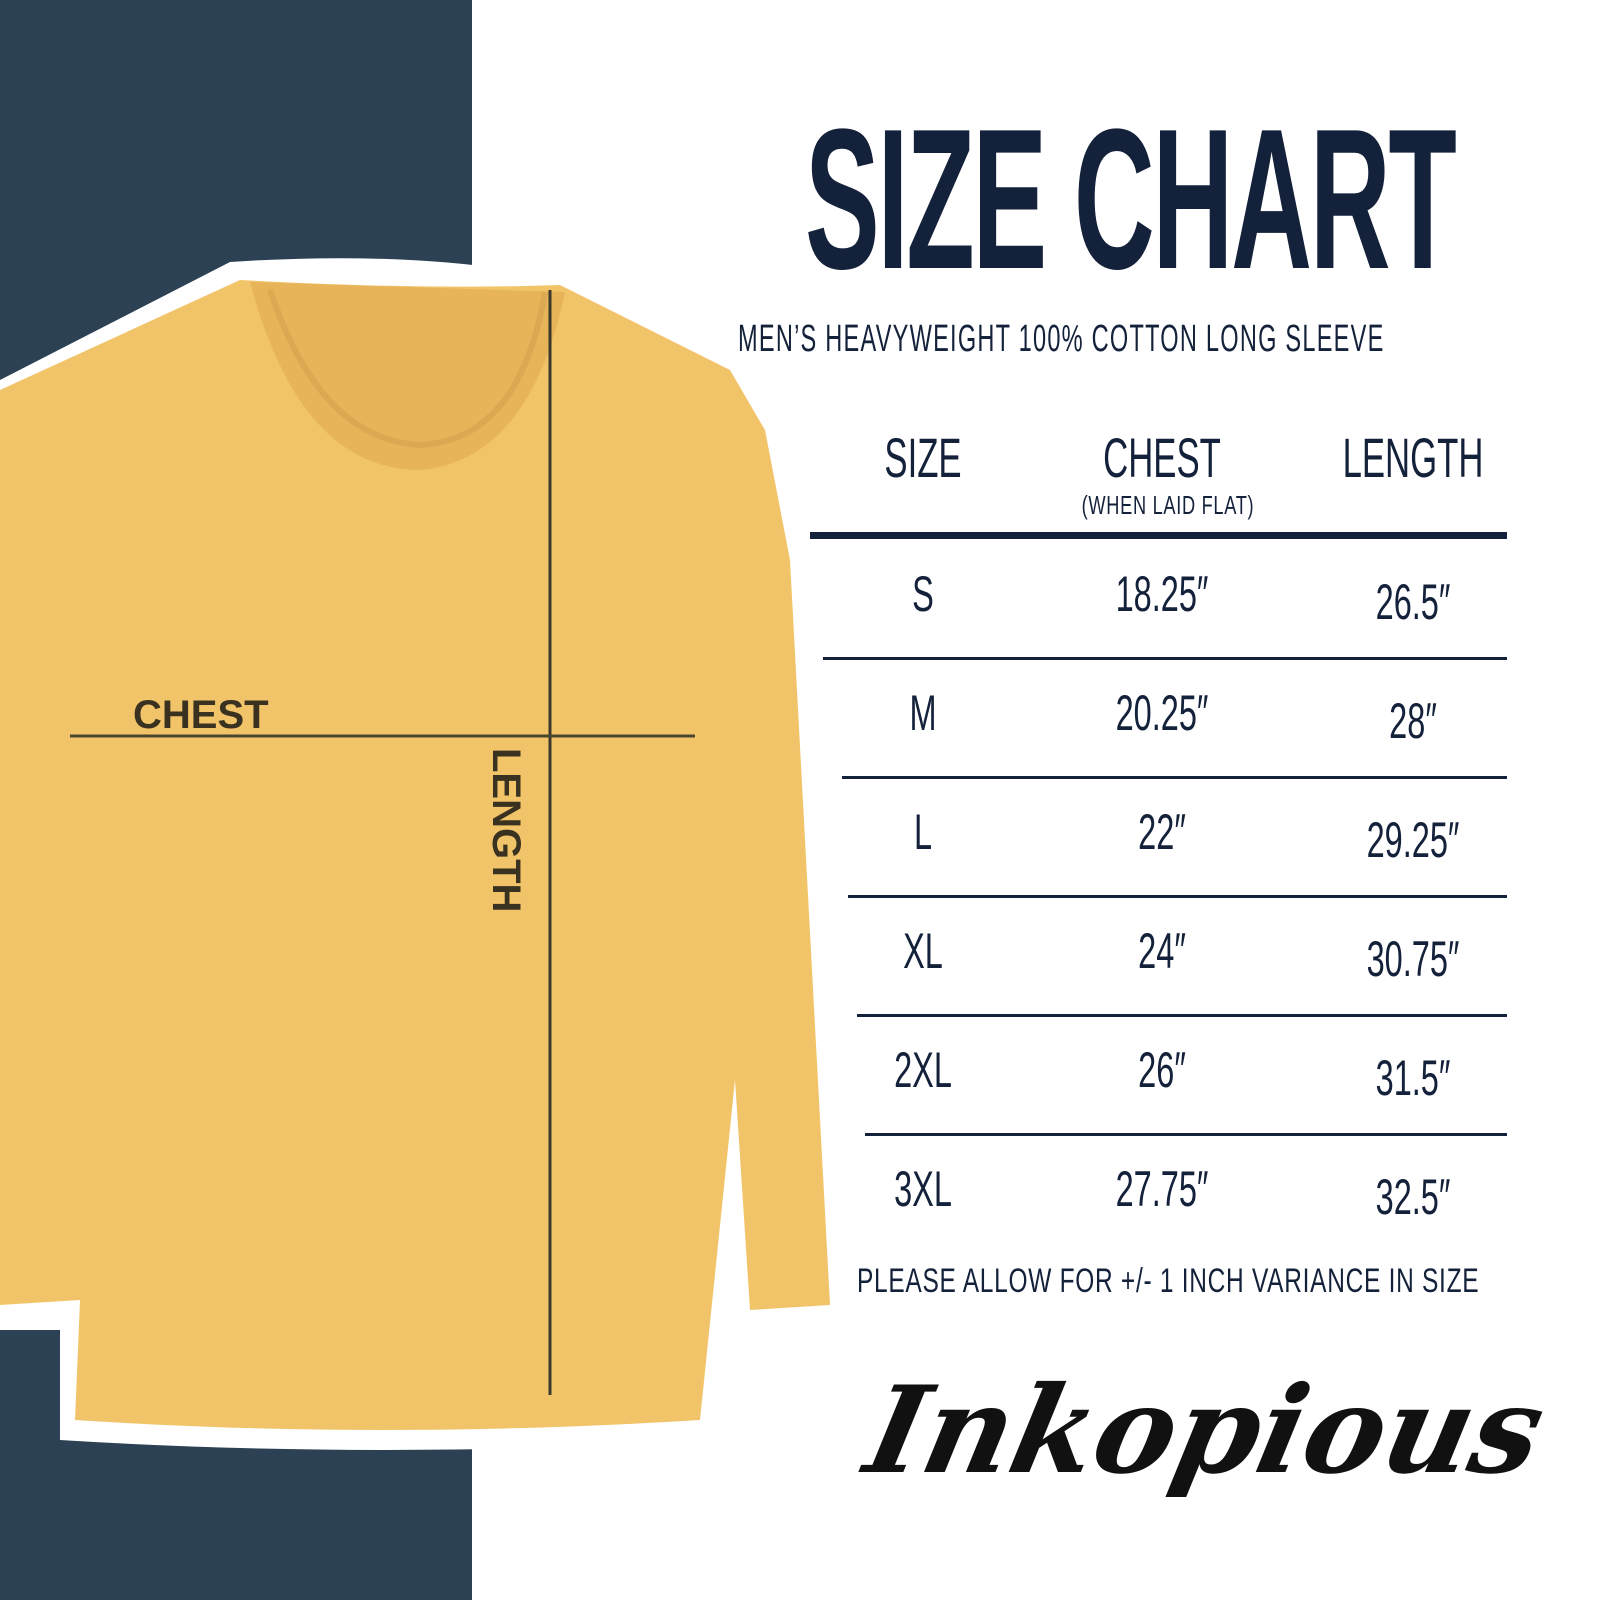 The height and width of the screenshot is (1600, 1600). What do you see at coordinates (1162, 457) in the screenshot?
I see `header-chest: CHEST` at bounding box center [1162, 457].